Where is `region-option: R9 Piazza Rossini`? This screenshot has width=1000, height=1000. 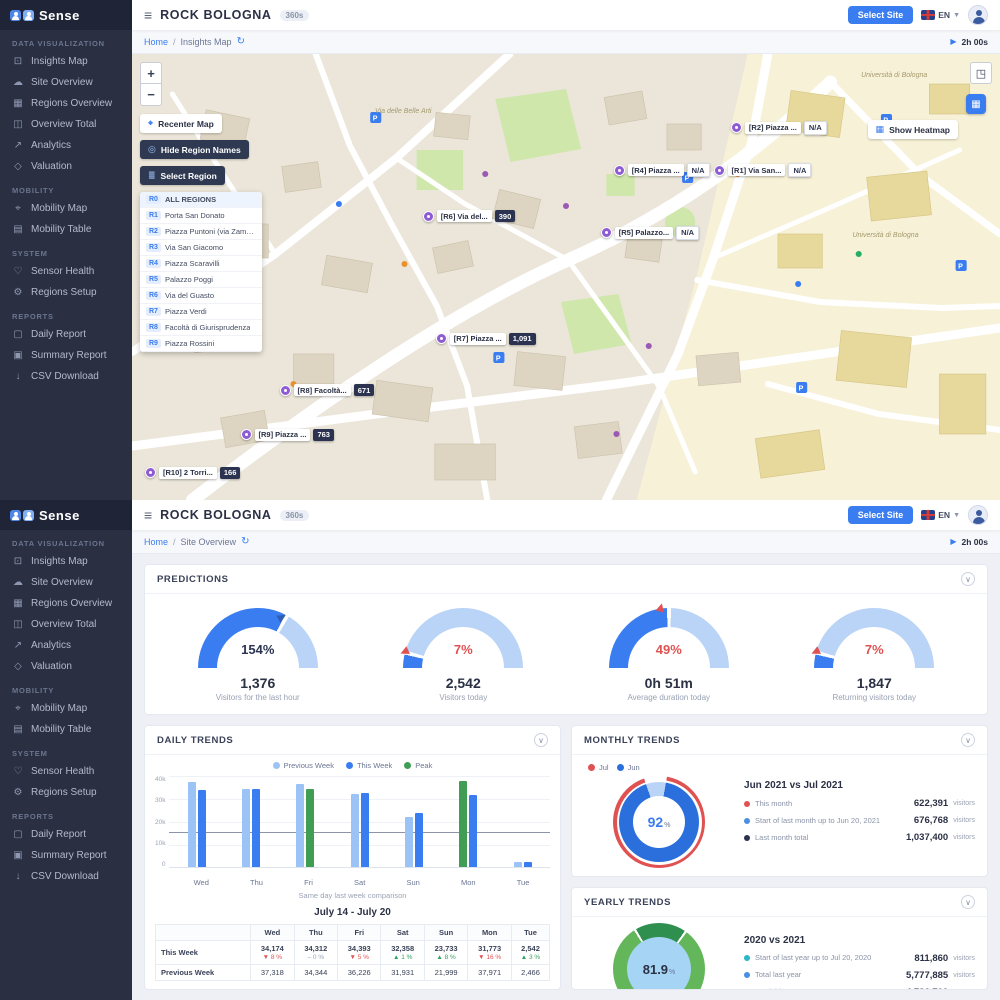
region-option: R9 Piazza Rossini is located at coordinates (201, 344).